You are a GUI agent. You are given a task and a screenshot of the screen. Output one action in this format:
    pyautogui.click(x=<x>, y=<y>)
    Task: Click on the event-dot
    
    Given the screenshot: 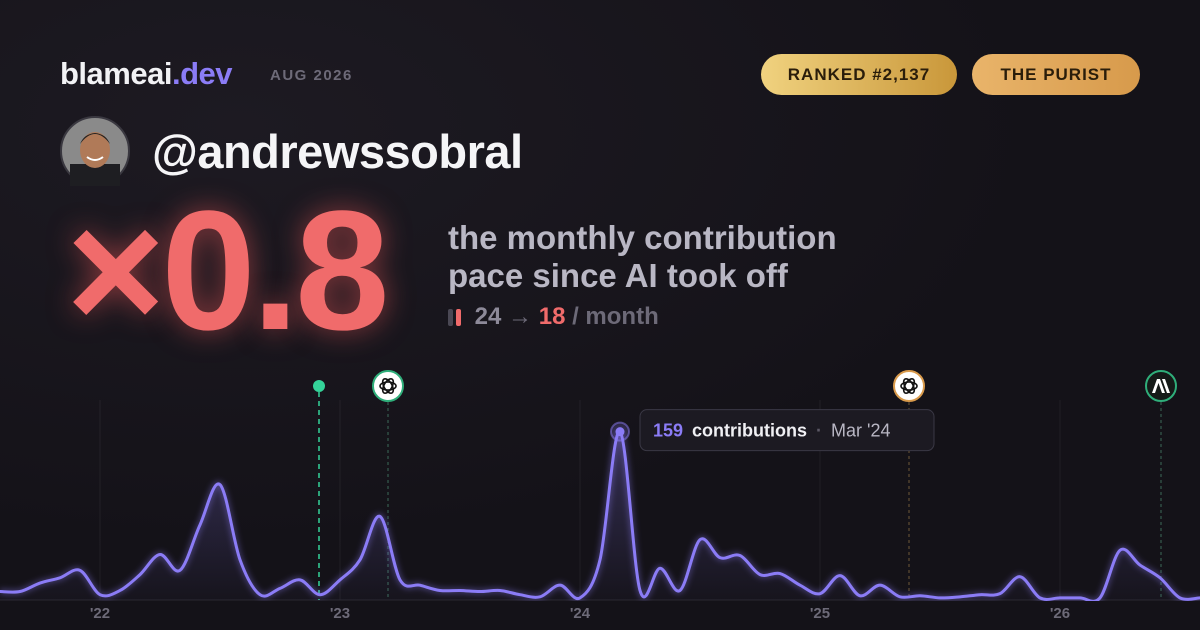 What is the action you would take?
    pyautogui.click(x=319, y=386)
    